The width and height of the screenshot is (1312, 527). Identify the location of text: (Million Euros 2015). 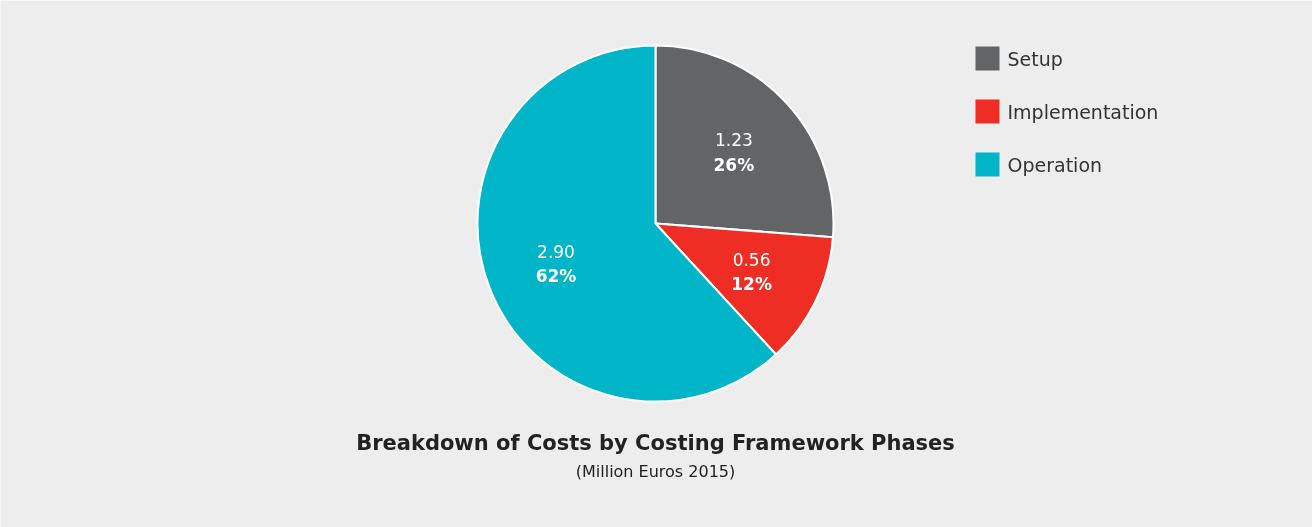
(655, 471).